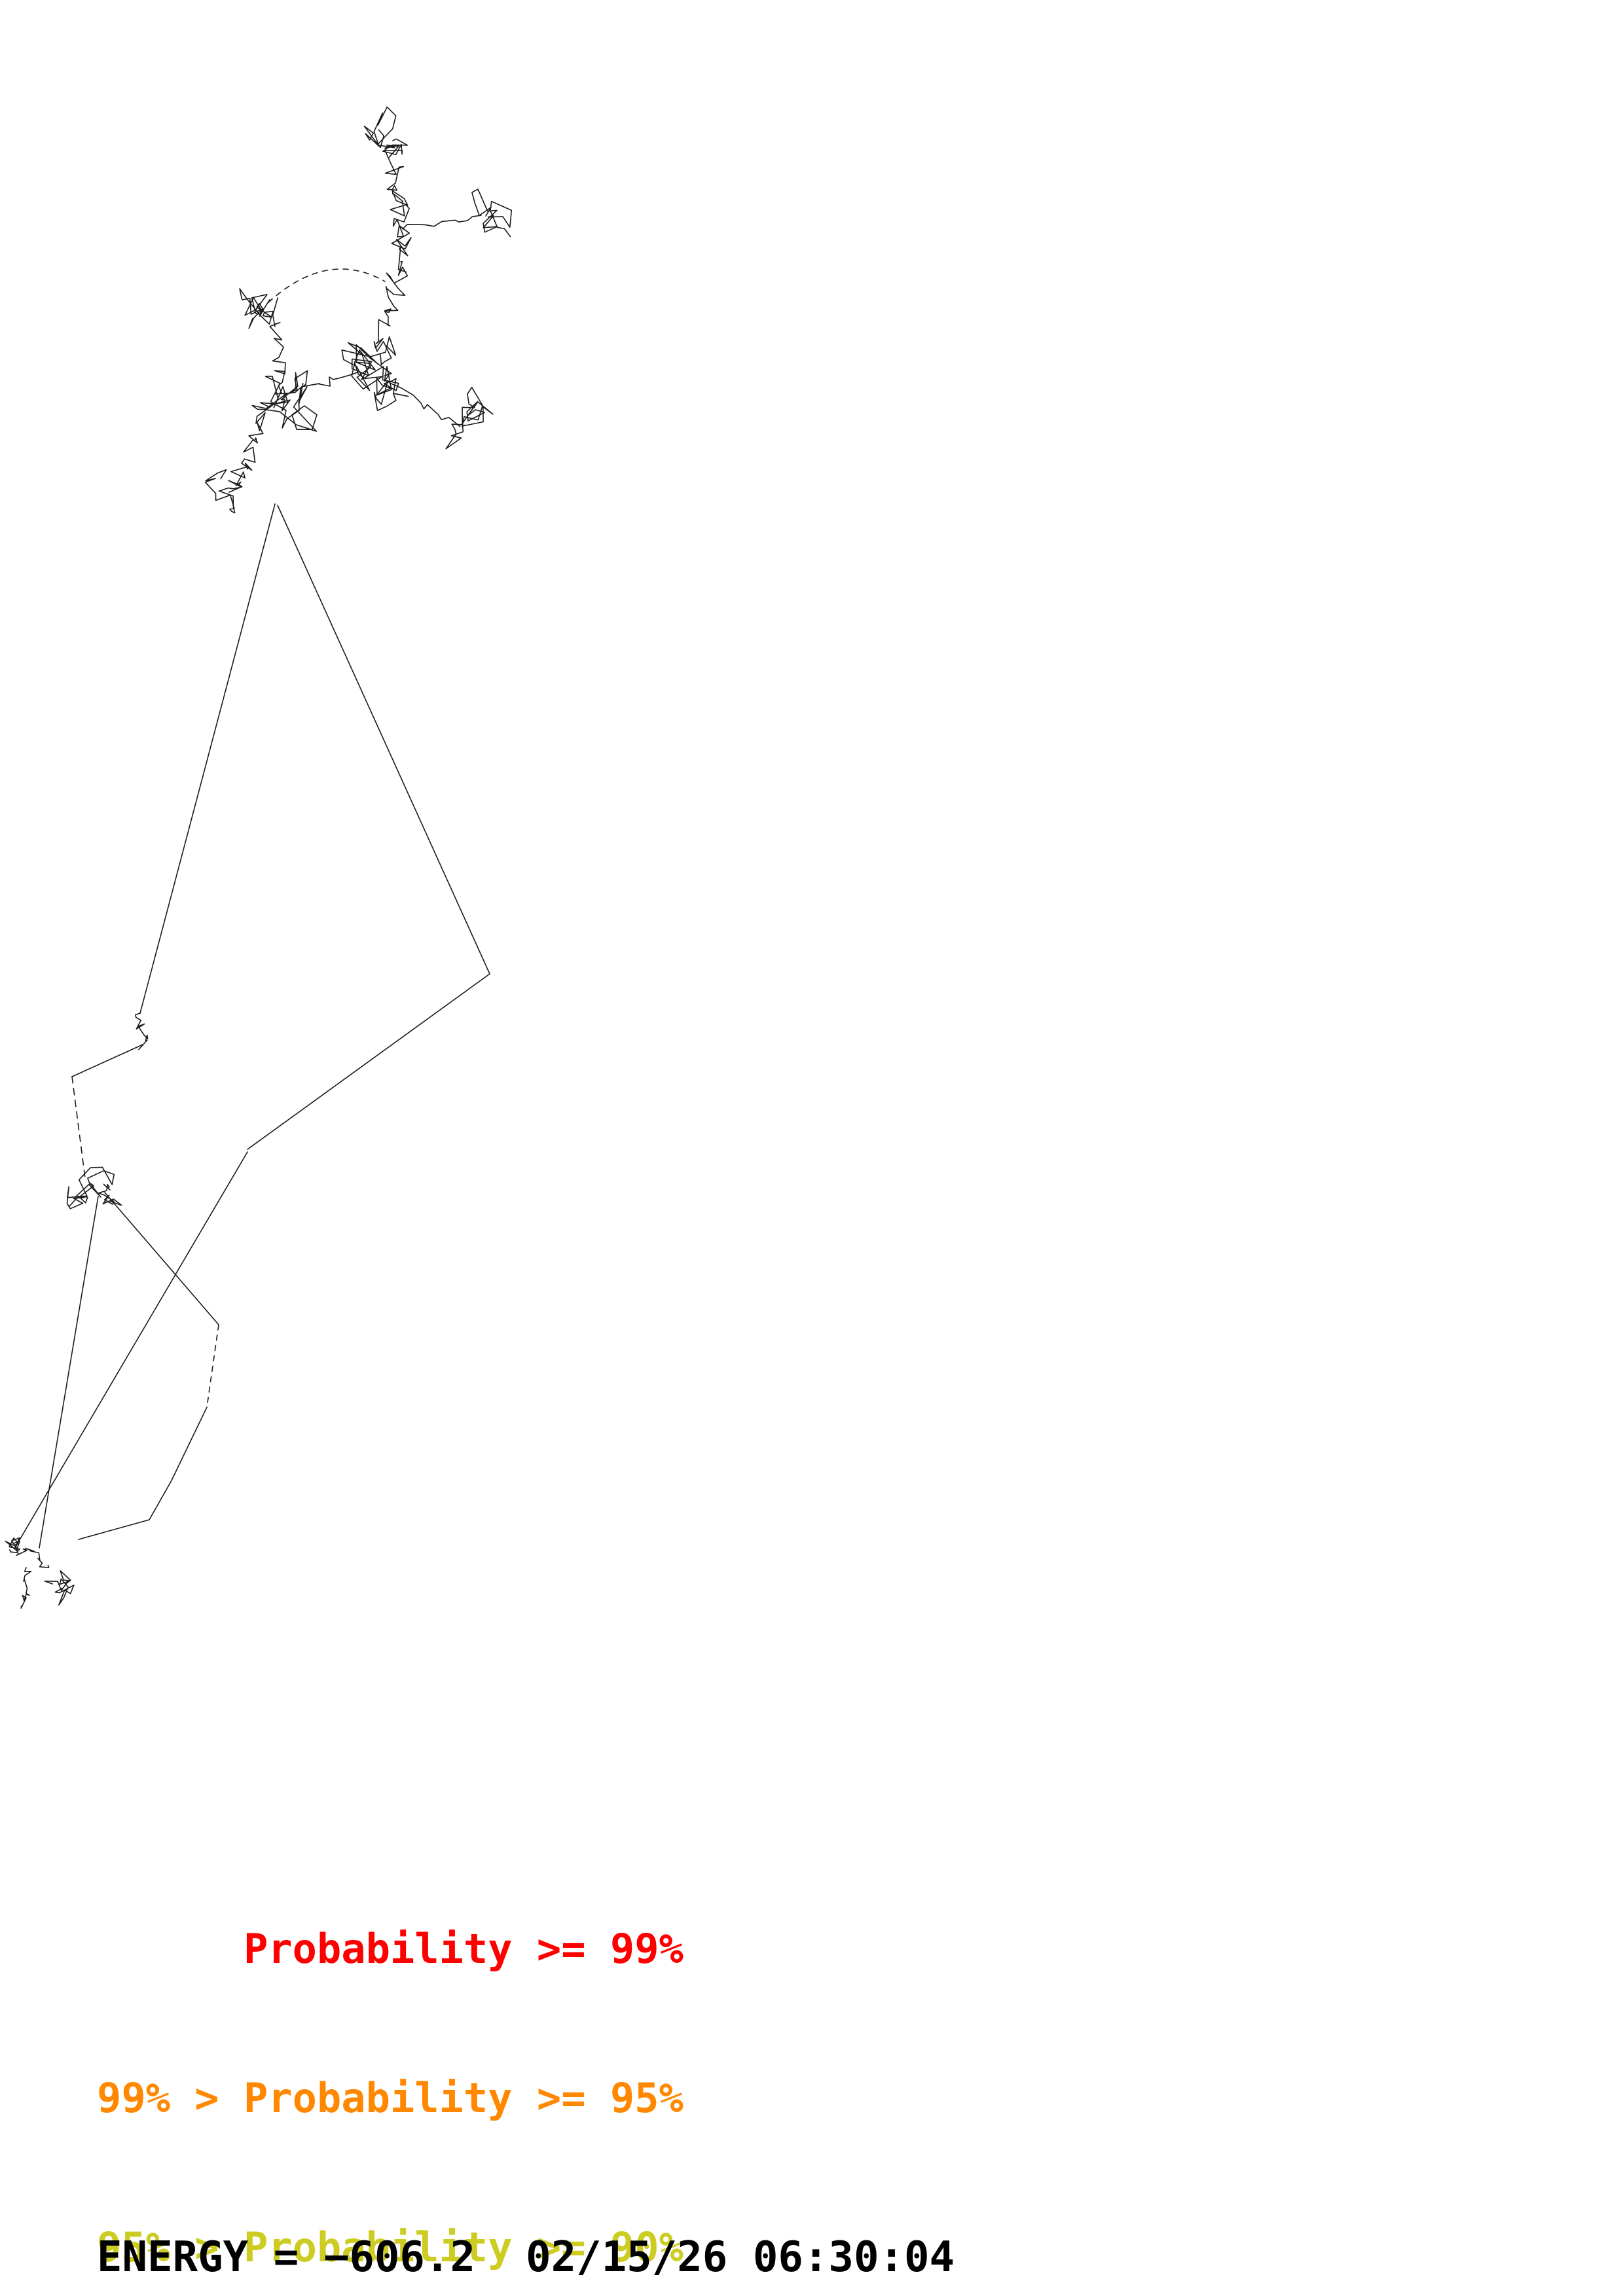 The height and width of the screenshot is (2296, 1623). I want to click on legend-item: 95% > Probability >= 90%, so click(390, 2247).